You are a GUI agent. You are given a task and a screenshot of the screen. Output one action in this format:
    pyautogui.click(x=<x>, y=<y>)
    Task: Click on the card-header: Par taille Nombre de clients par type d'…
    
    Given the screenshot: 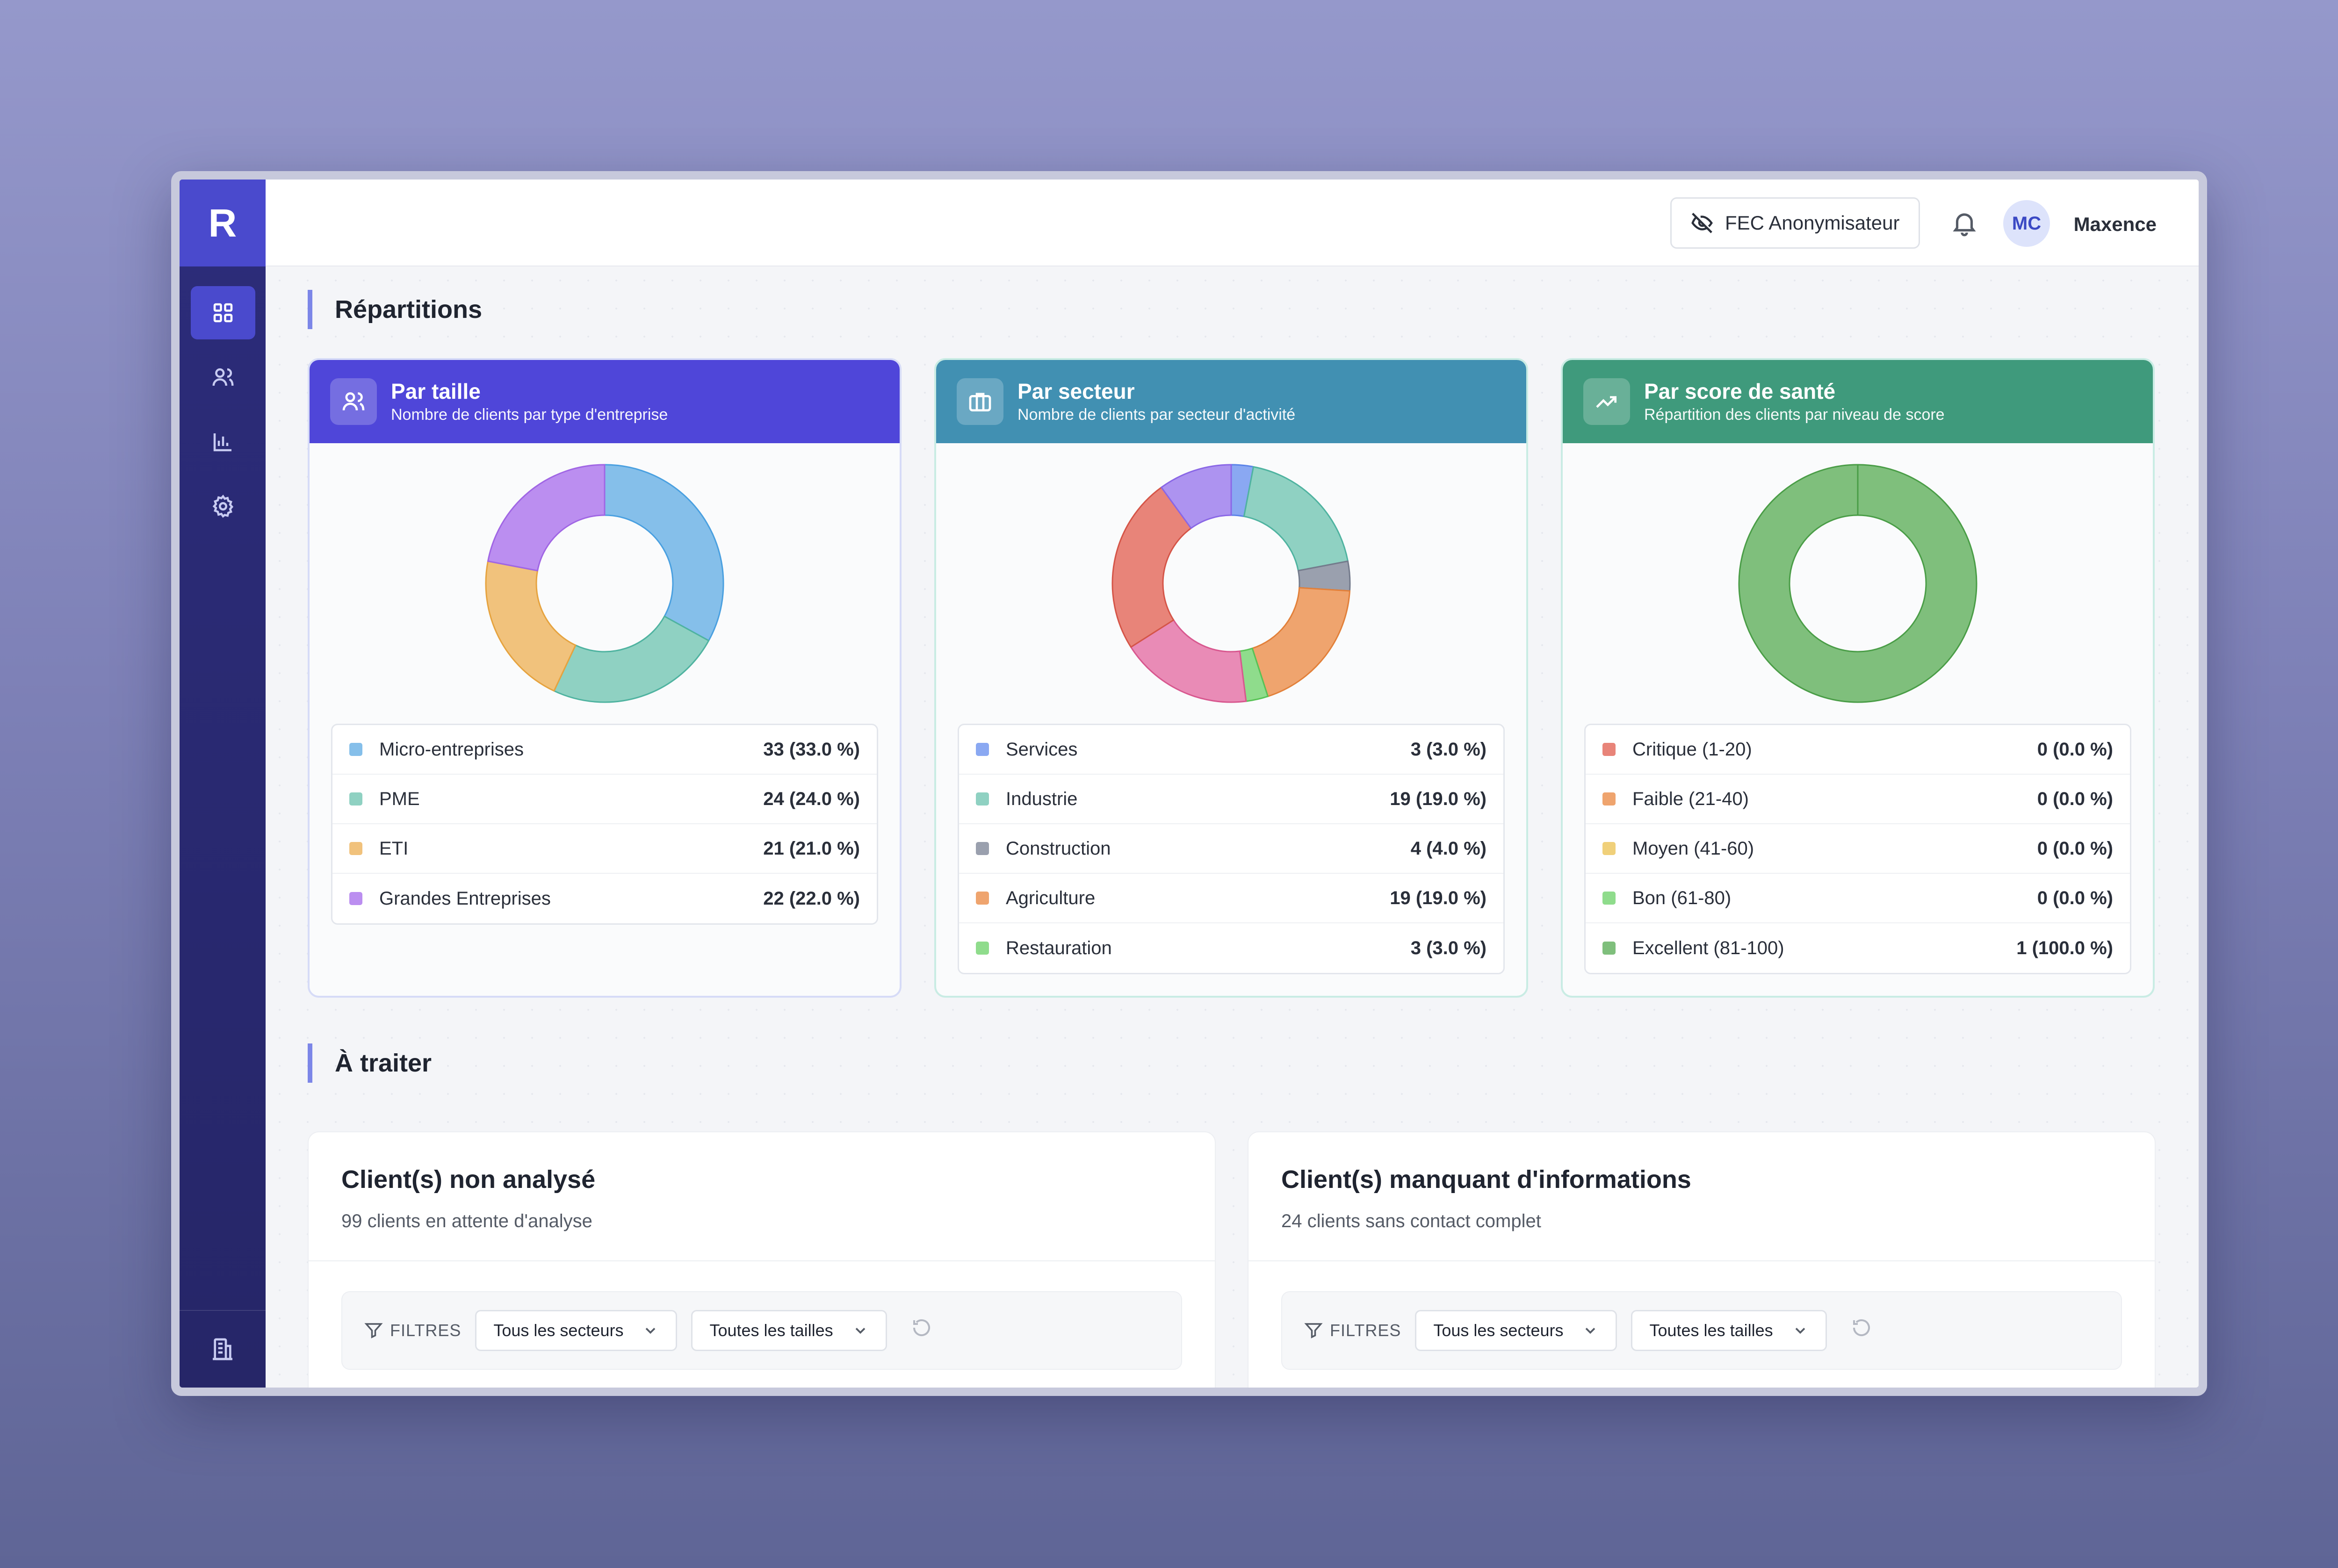 What is the action you would take?
    pyautogui.click(x=605, y=401)
    